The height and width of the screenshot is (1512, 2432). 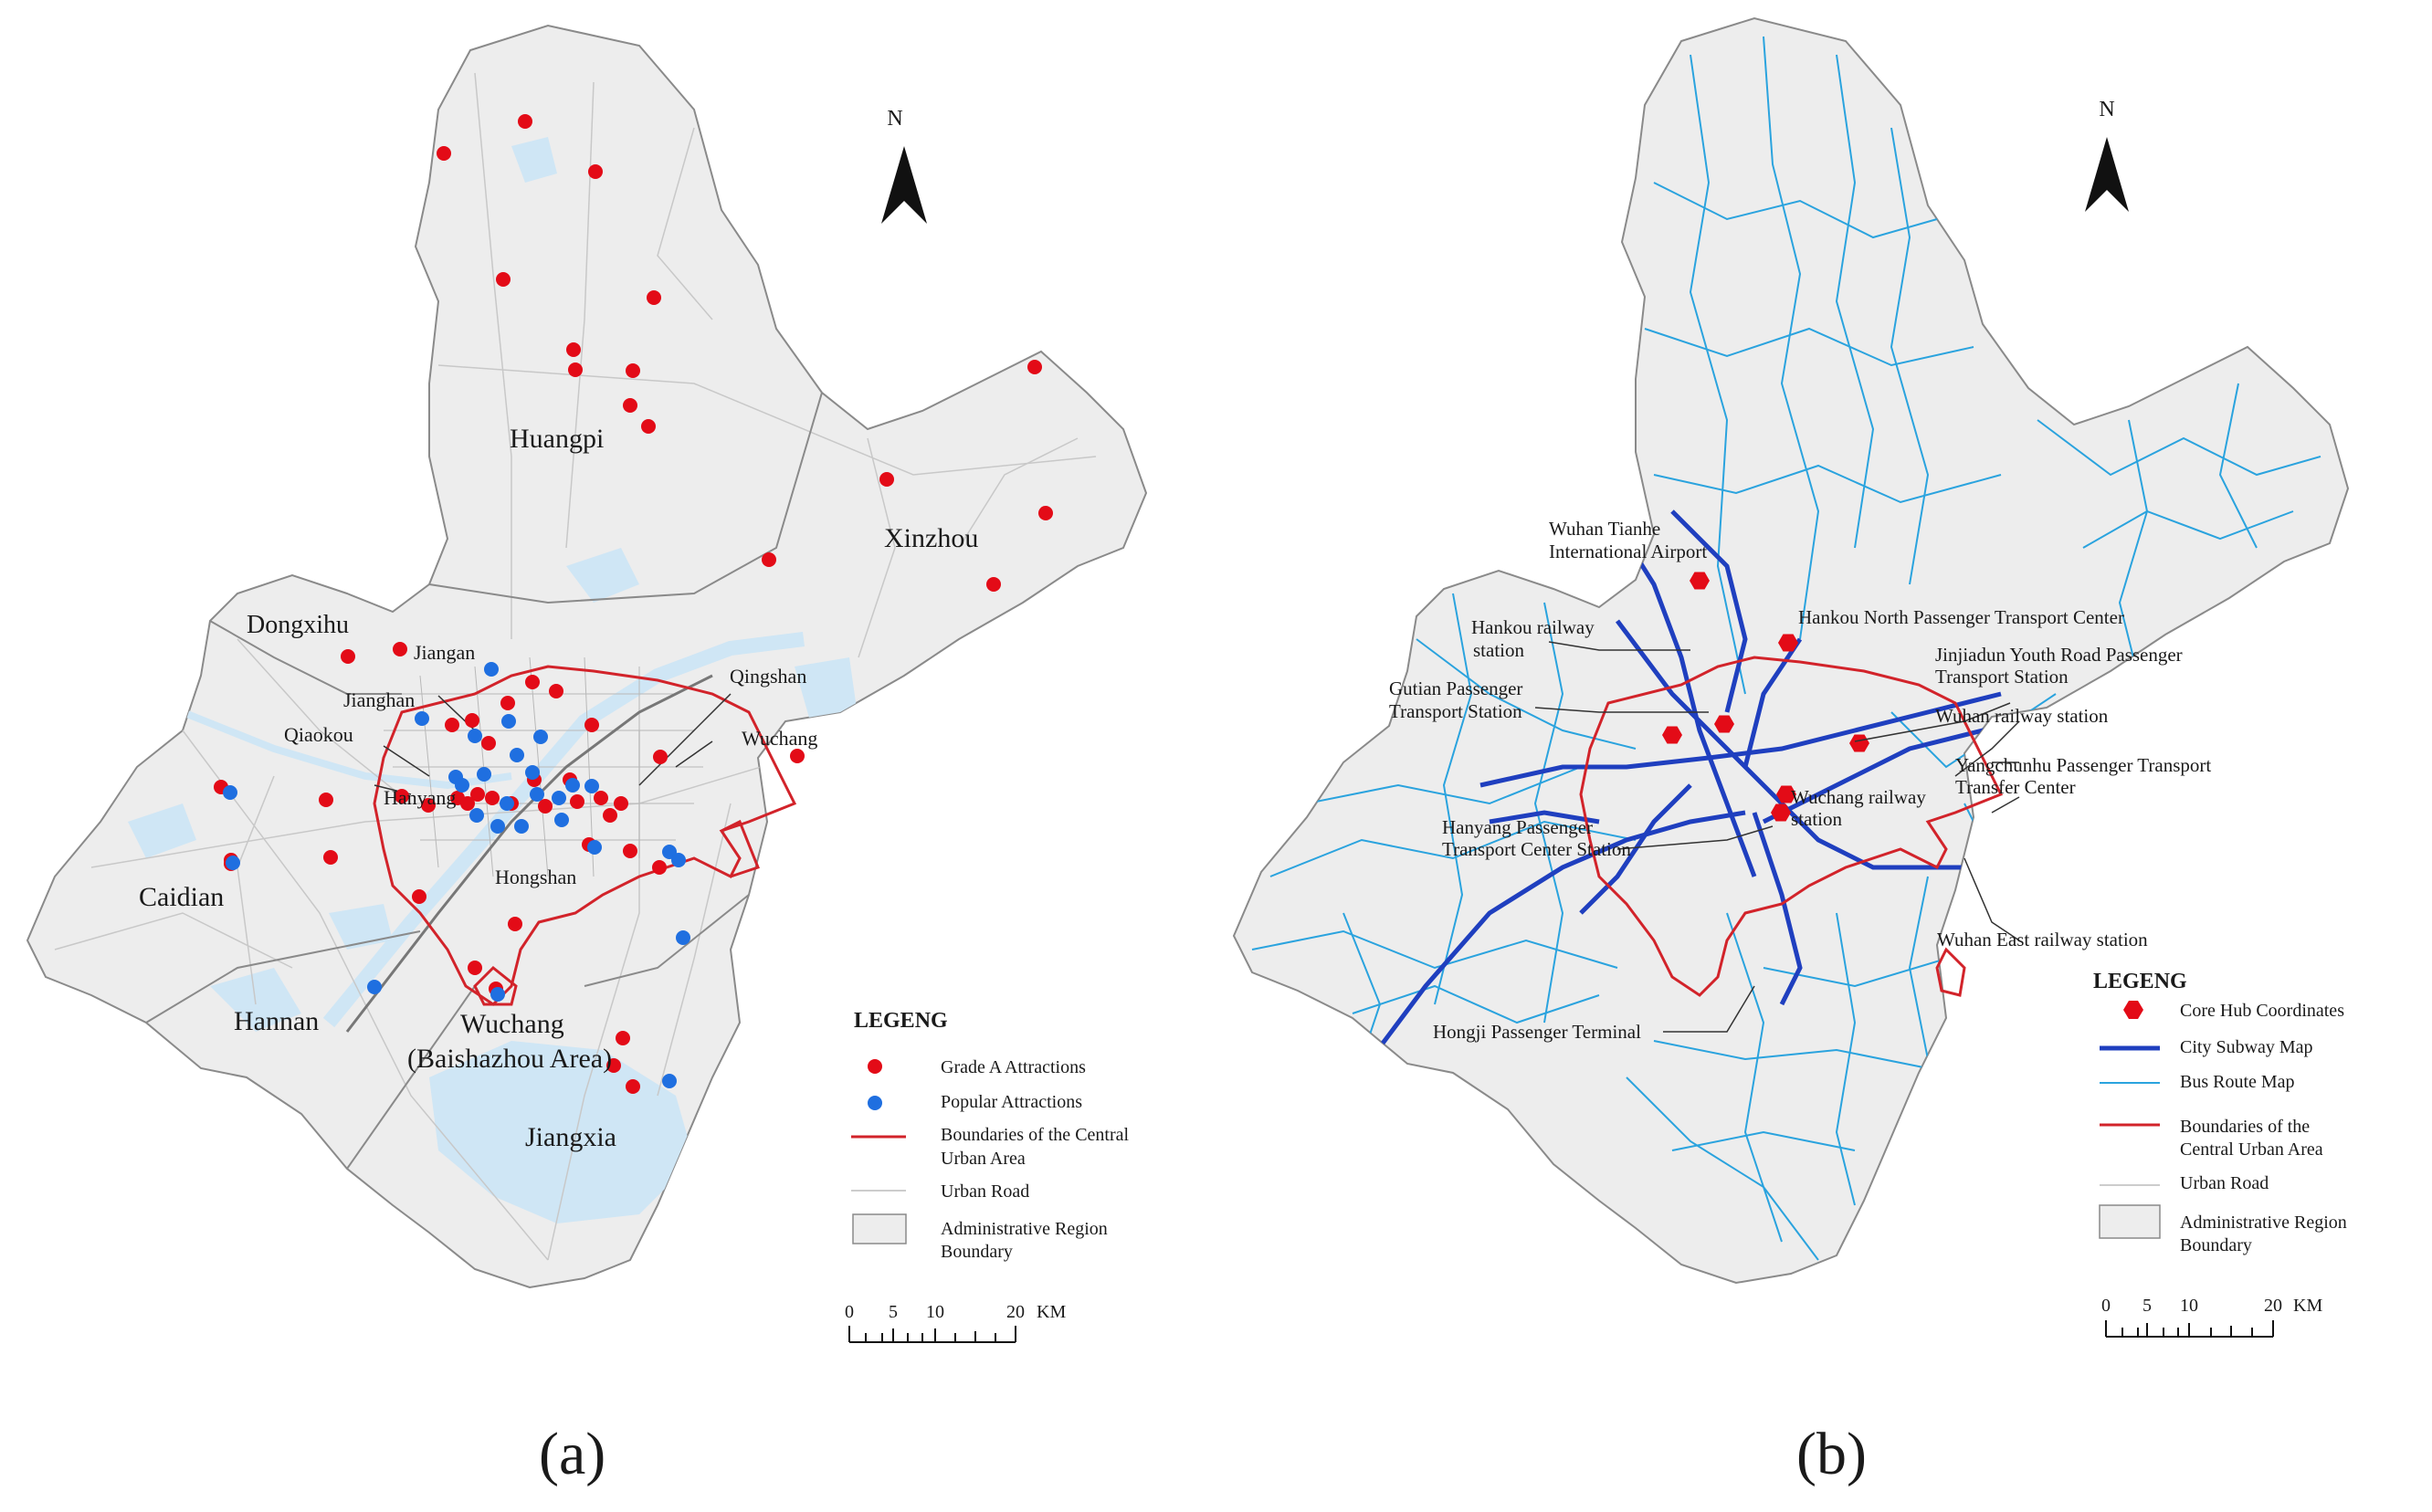 I want to click on label-caidian: Caidian, so click(x=181, y=897).